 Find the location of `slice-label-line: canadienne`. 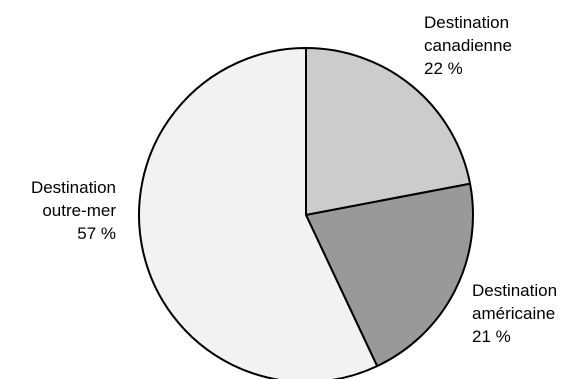

slice-label-line: canadienne is located at coordinates (468, 45).